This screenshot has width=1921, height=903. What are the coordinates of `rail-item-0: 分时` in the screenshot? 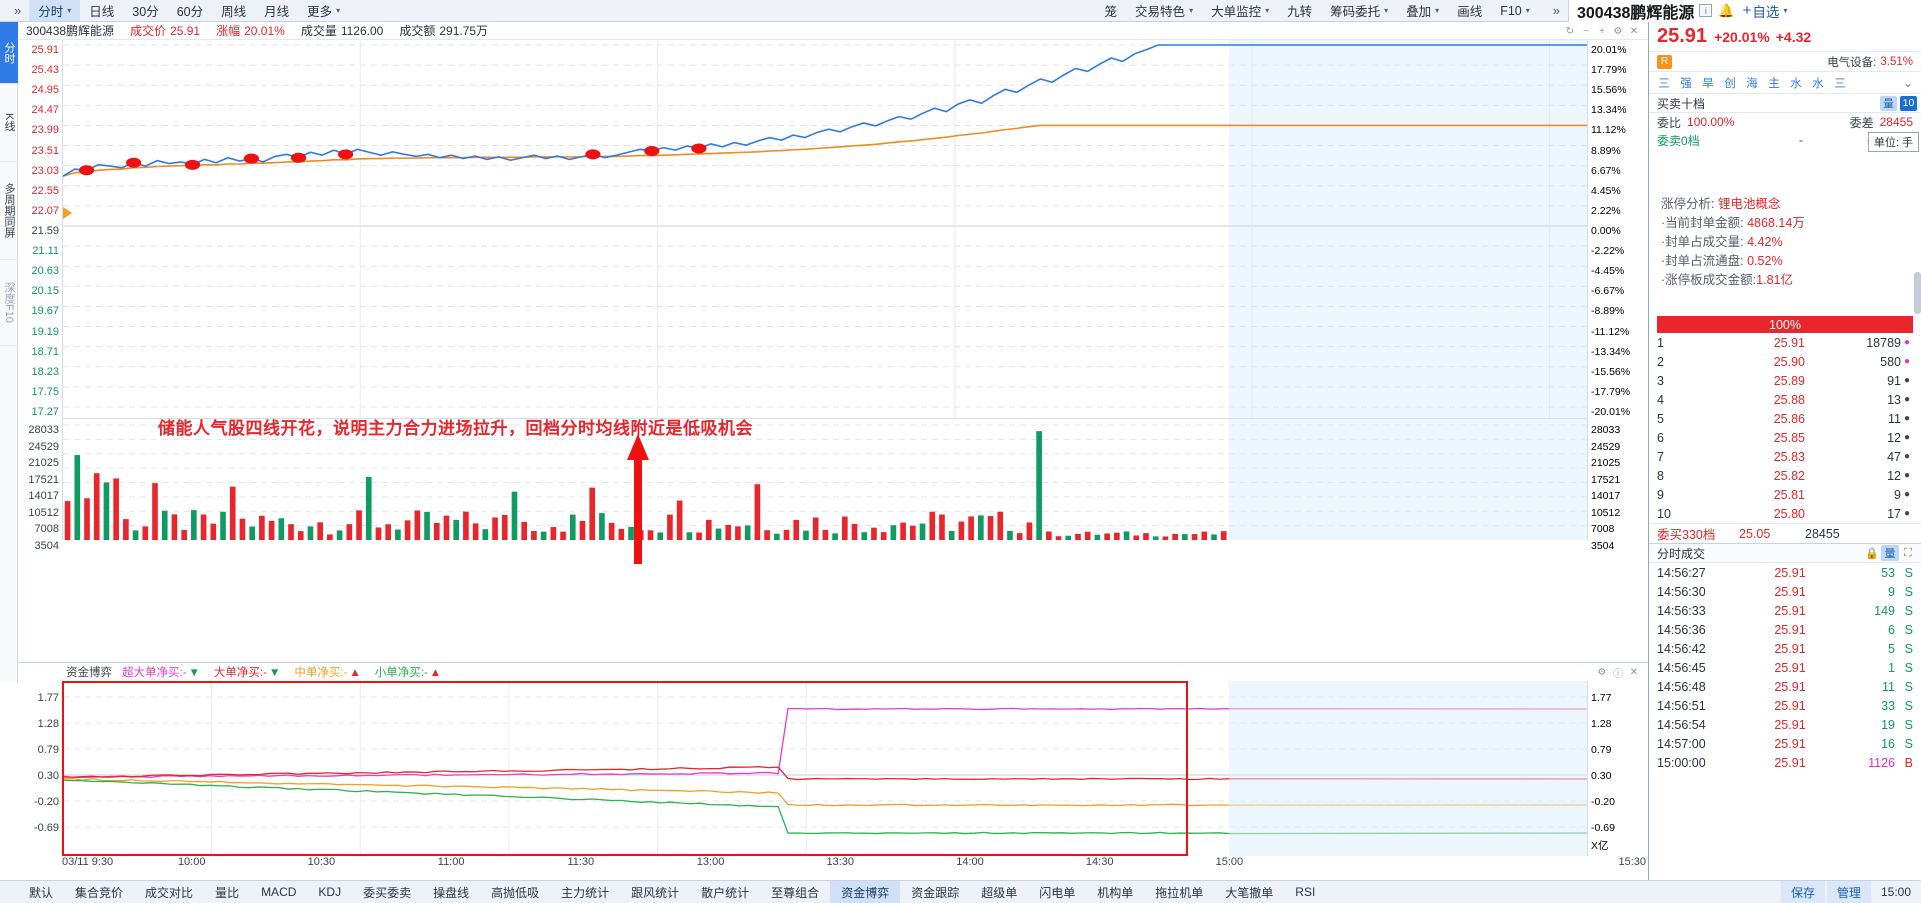 It's located at (9, 53).